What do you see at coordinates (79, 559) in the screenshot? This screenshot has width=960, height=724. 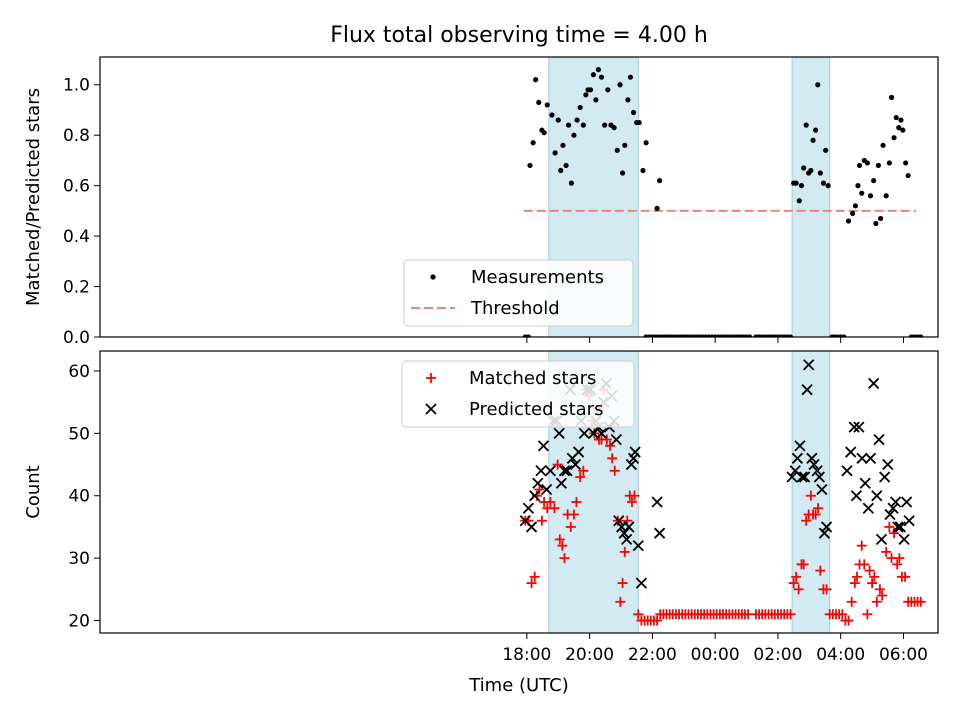 I see `y-tick-label: 30` at bounding box center [79, 559].